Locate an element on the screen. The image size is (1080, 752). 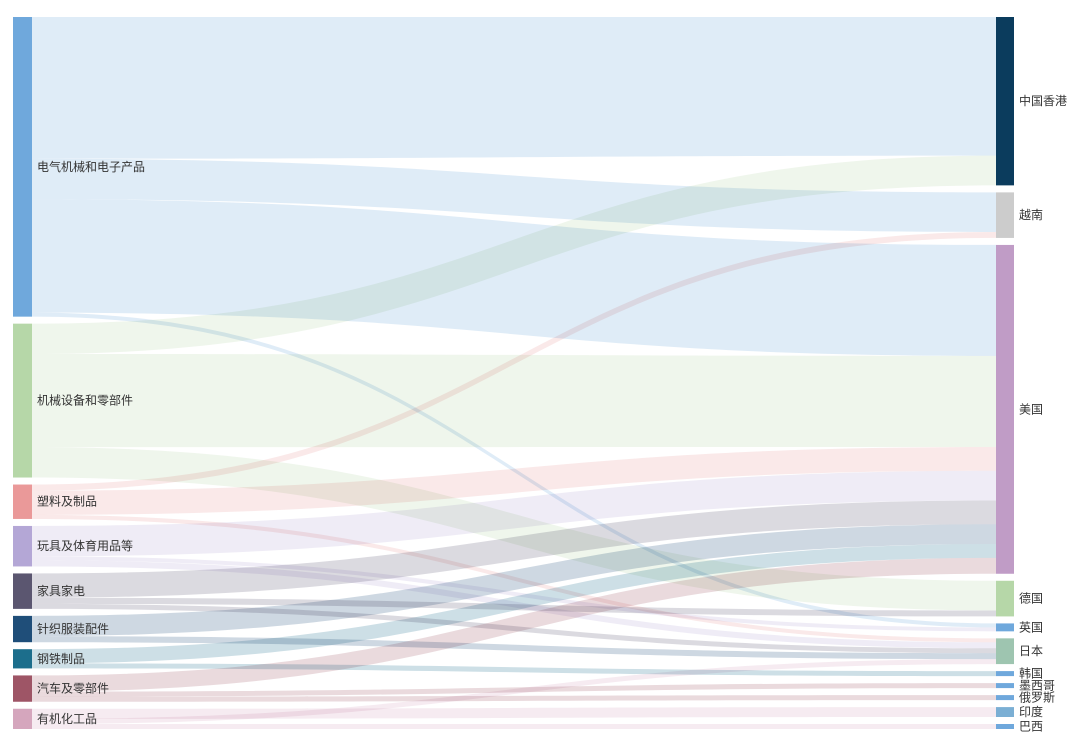
target-node-label: 德国 is located at coordinates (1031, 598).